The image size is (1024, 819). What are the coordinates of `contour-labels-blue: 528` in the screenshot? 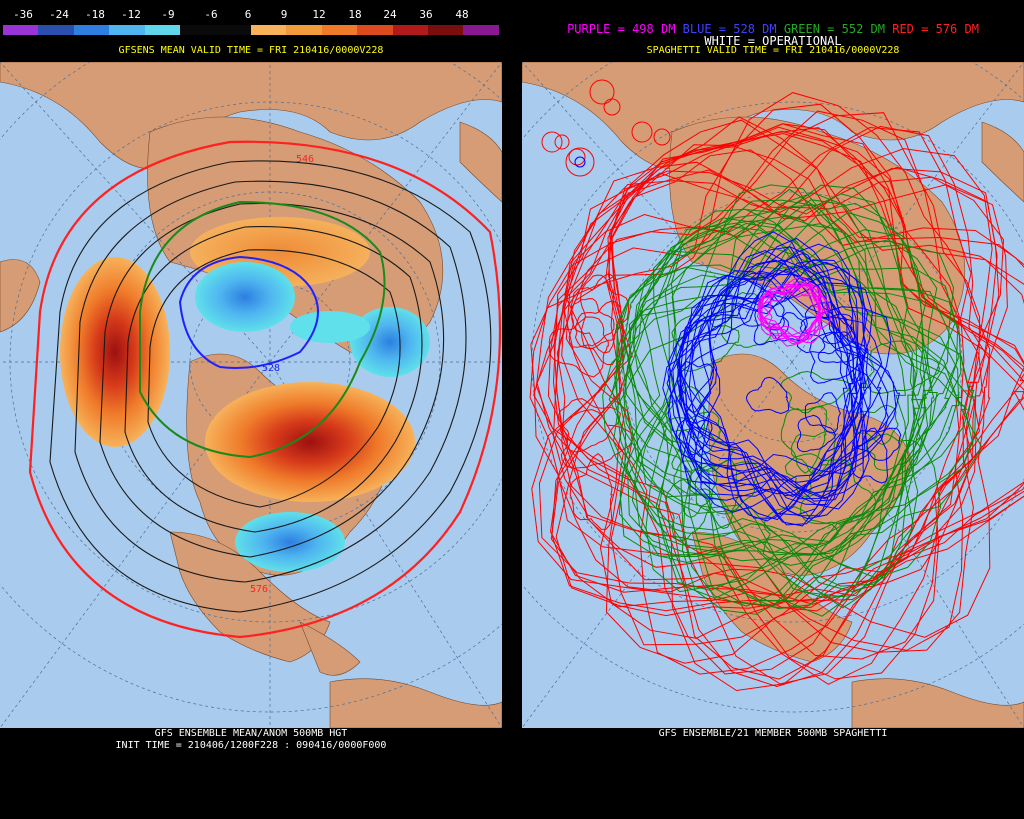 It's located at (271, 368).